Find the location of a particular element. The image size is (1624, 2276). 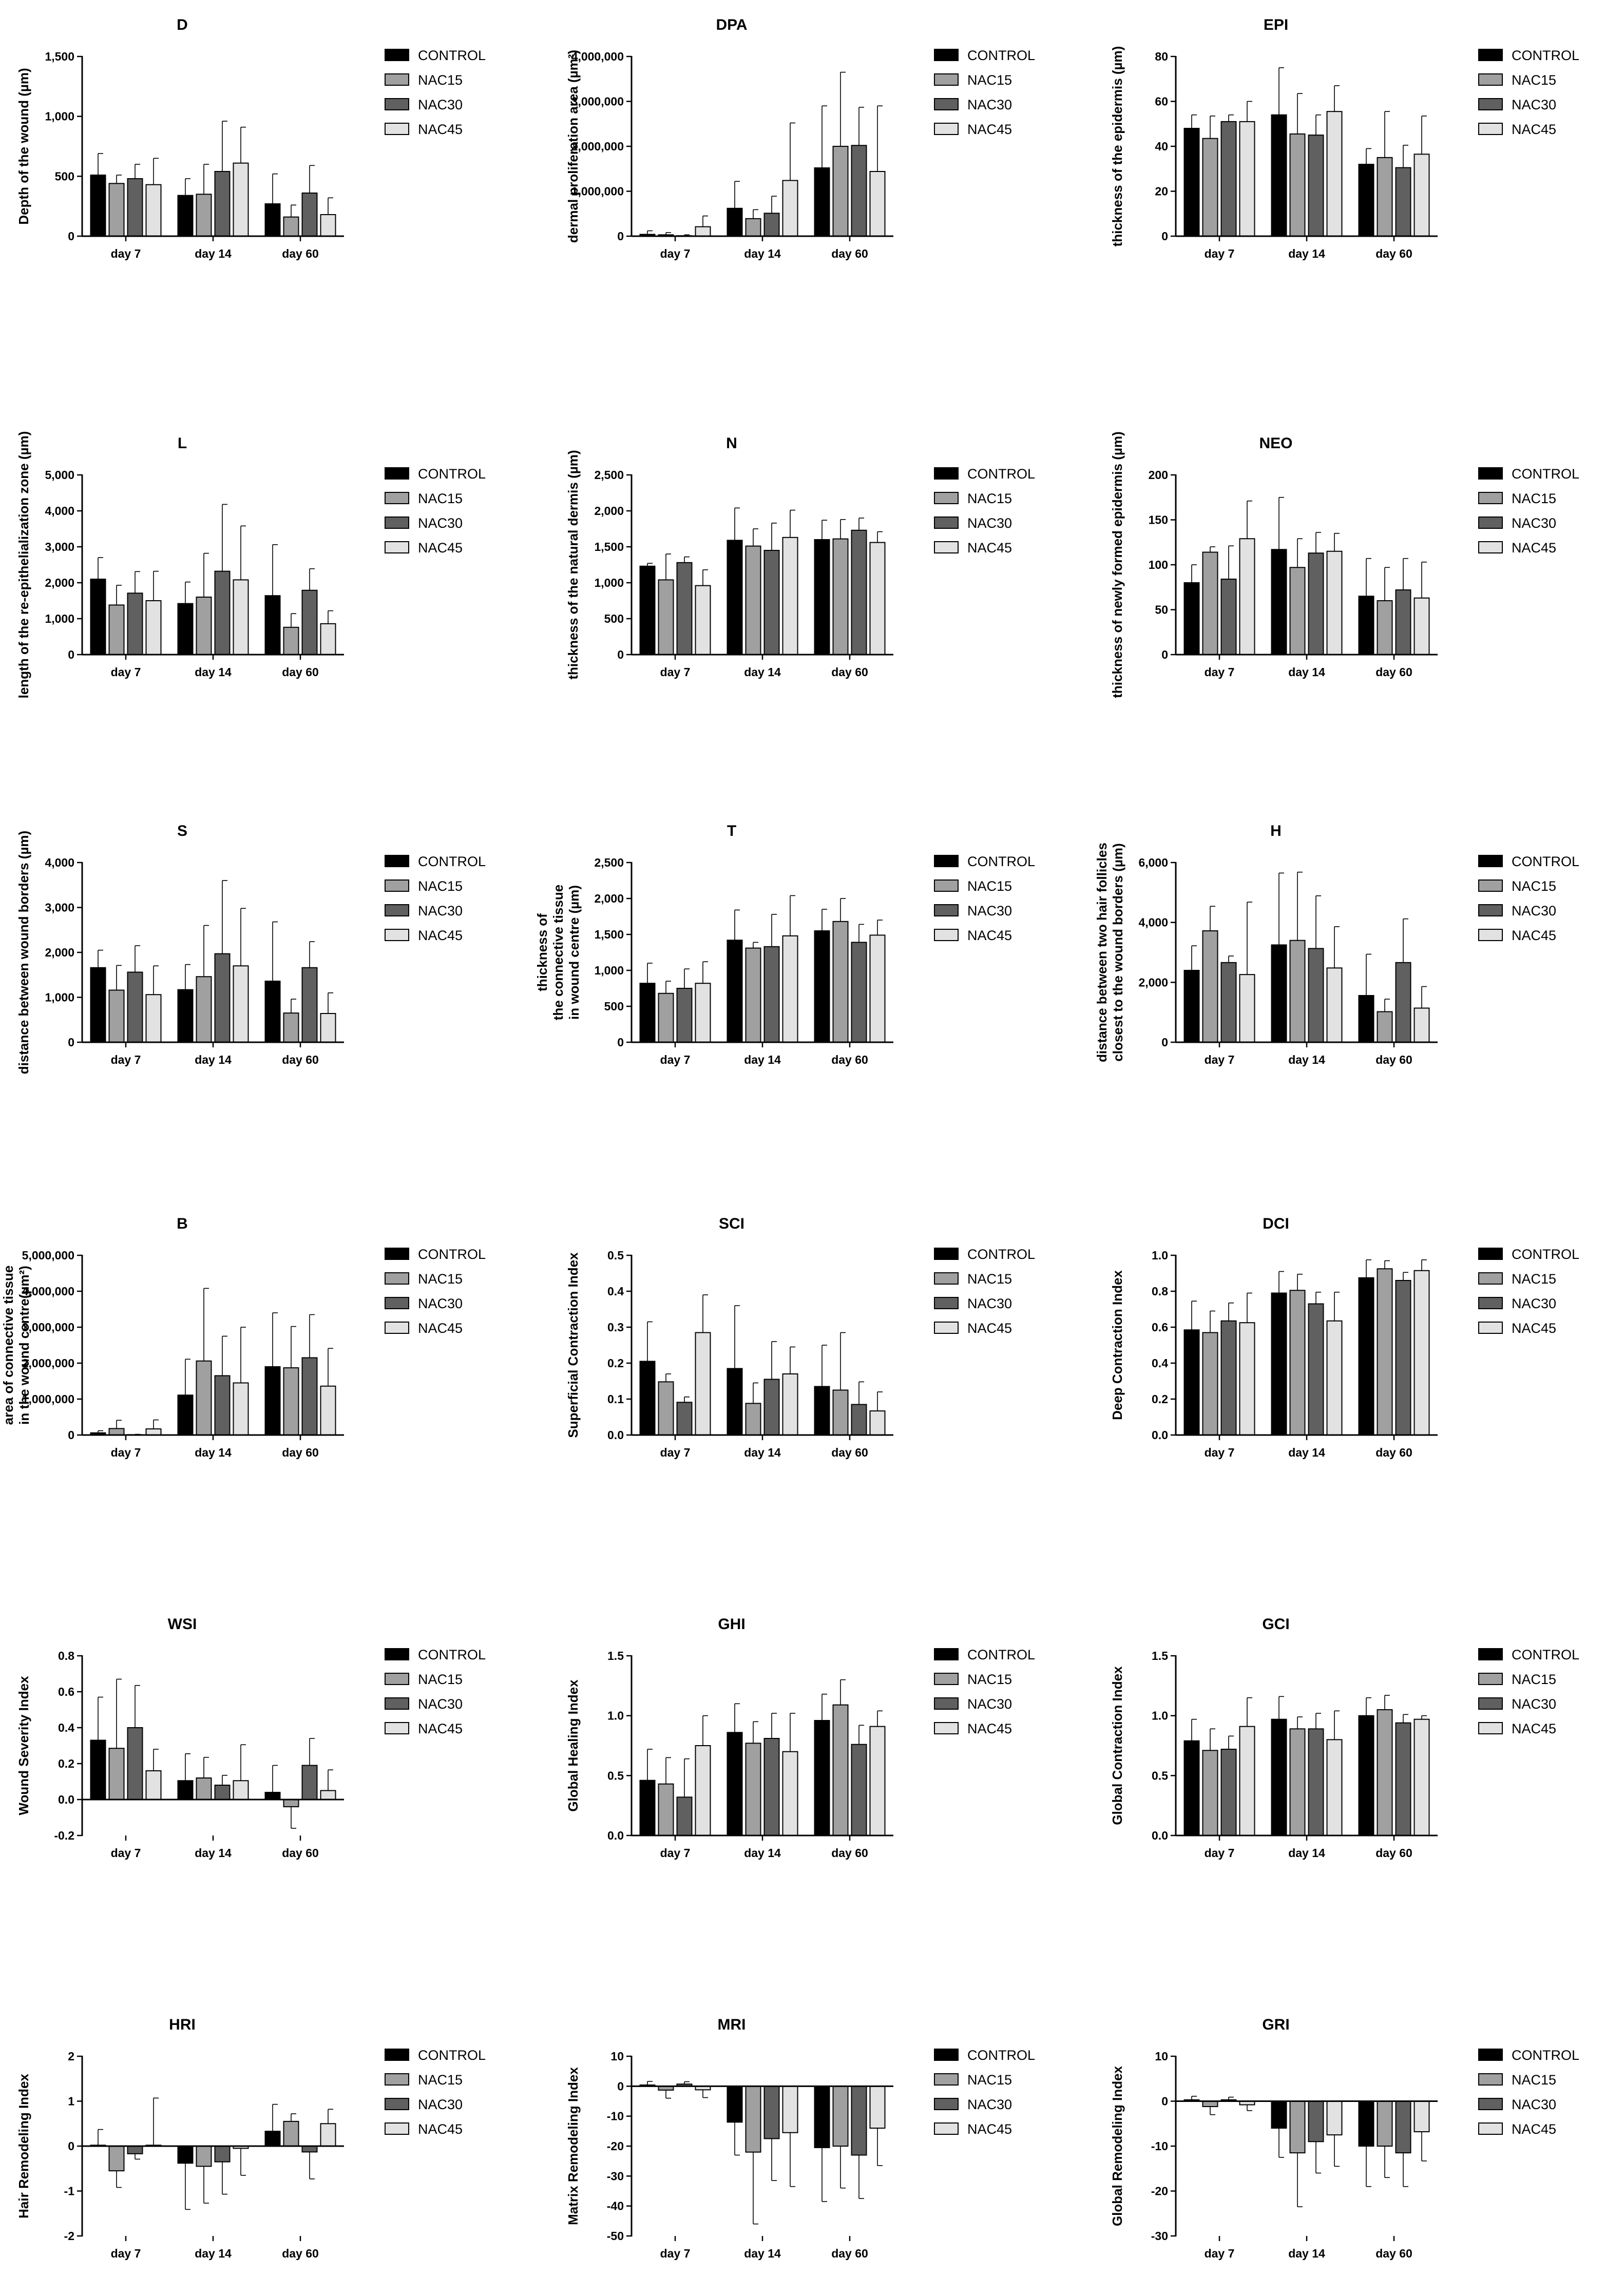

panel-title: D is located at coordinates (182, 24).